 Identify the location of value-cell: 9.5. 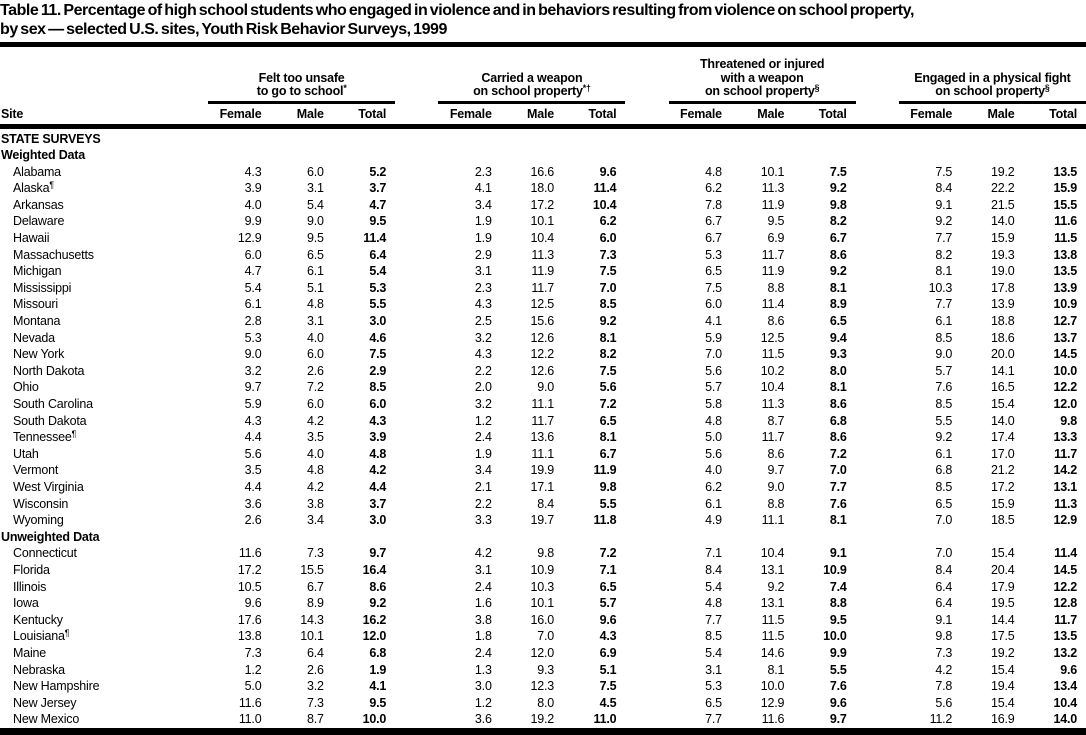
(378, 702).